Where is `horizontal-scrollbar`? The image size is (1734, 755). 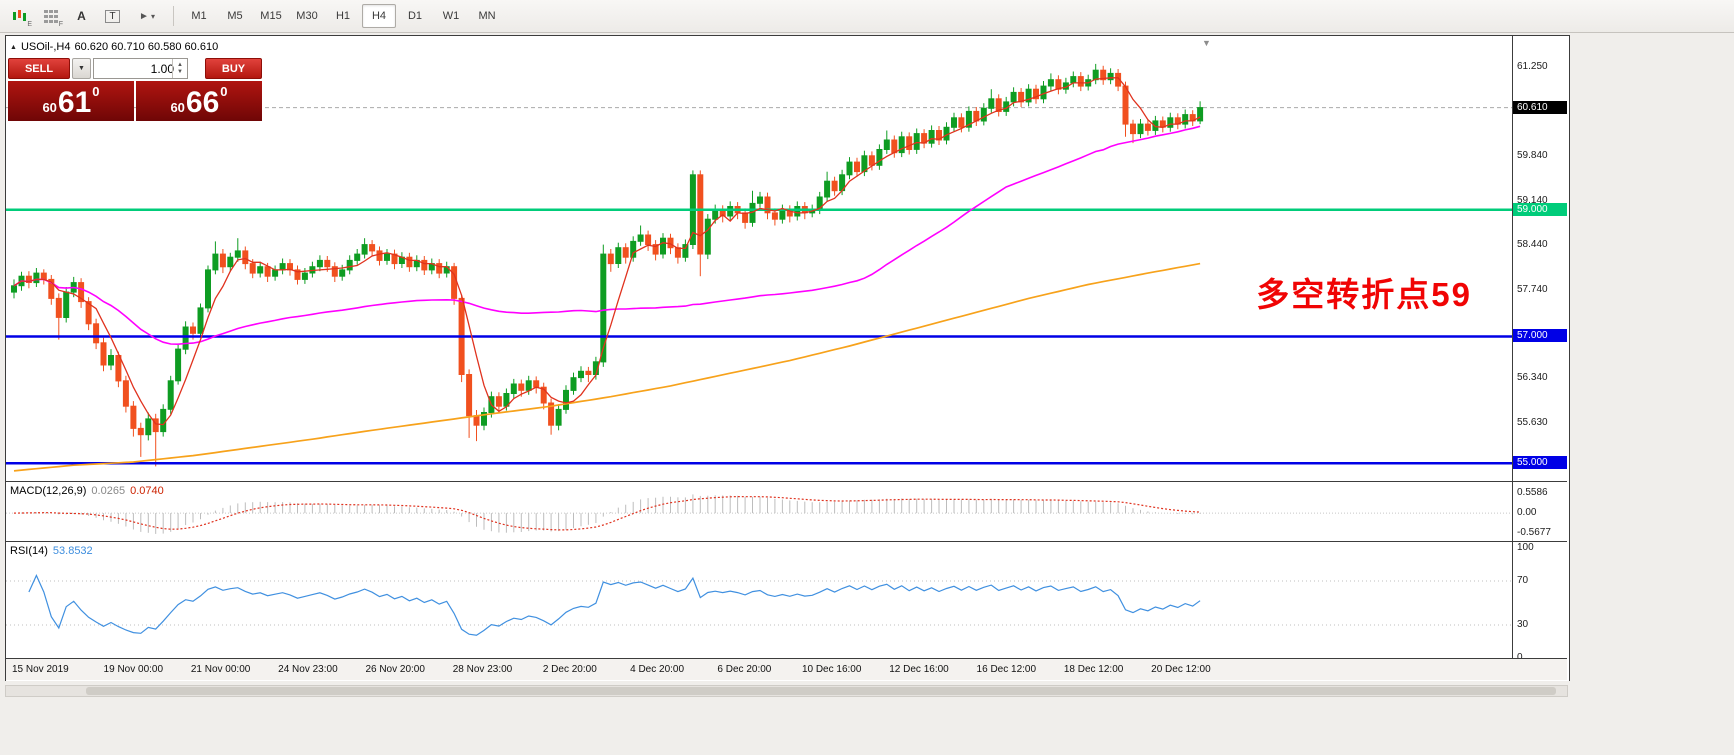
horizontal-scrollbar is located at coordinates (786, 691).